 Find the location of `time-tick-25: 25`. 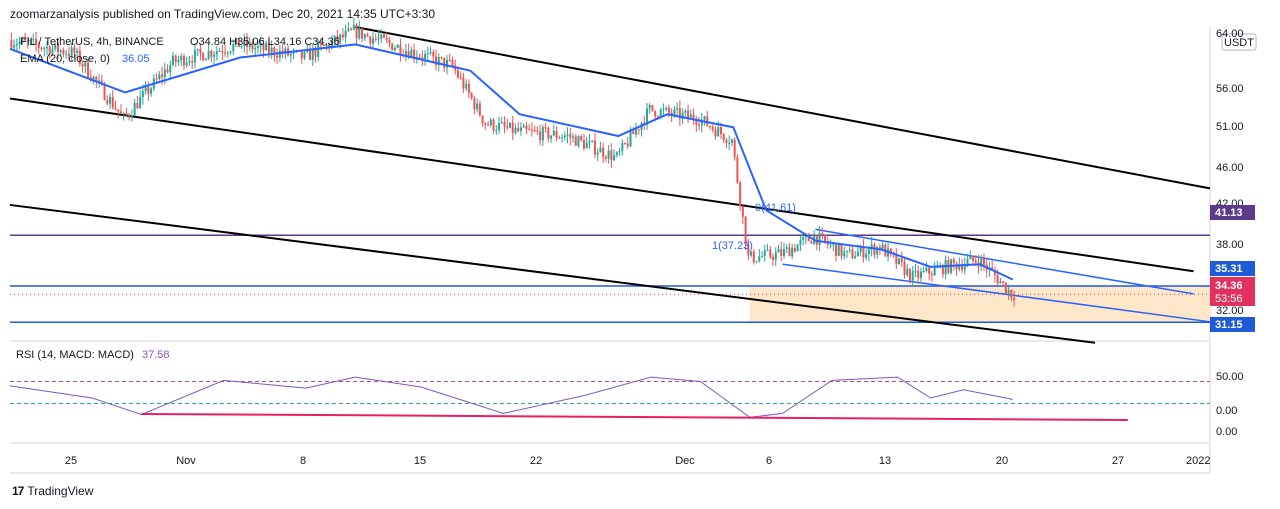

time-tick-25: 25 is located at coordinates (71, 461).